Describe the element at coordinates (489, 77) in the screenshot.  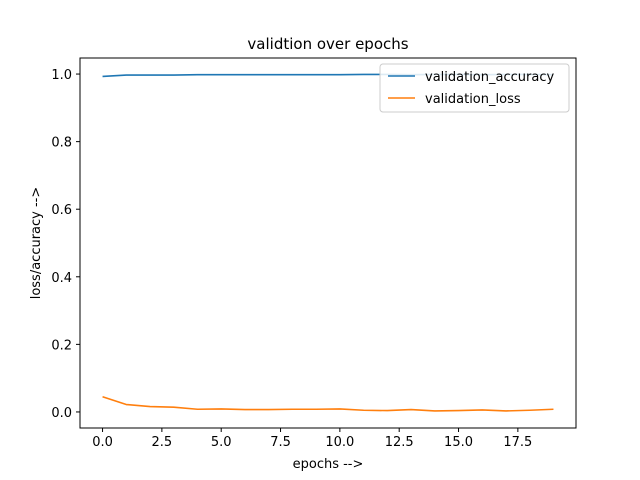
I see `legend-label: validation_accuracy` at that location.